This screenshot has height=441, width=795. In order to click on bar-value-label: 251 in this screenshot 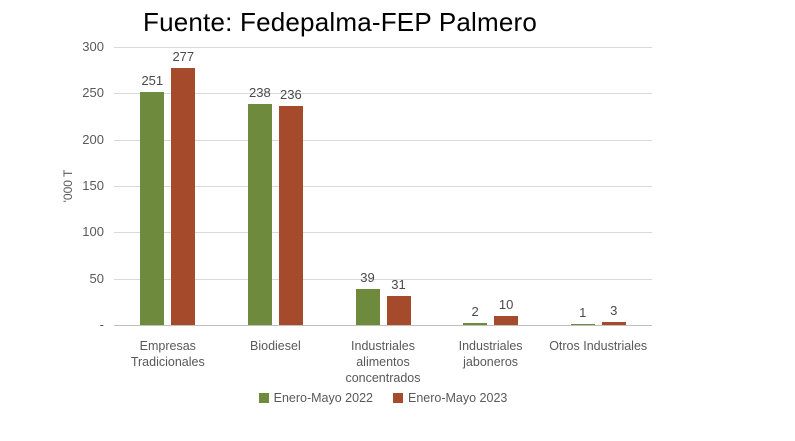, I will do `click(152, 81)`.